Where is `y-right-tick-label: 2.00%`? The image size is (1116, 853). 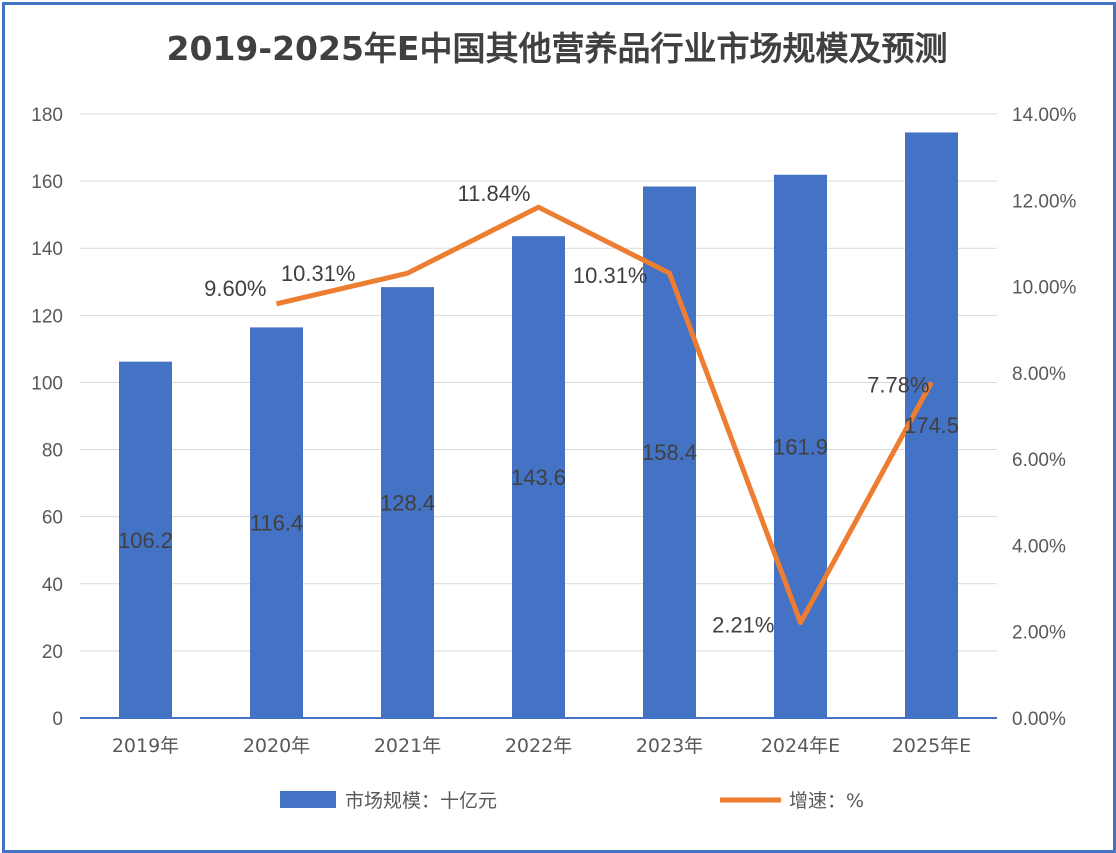
y-right-tick-label: 2.00% is located at coordinates (1039, 633).